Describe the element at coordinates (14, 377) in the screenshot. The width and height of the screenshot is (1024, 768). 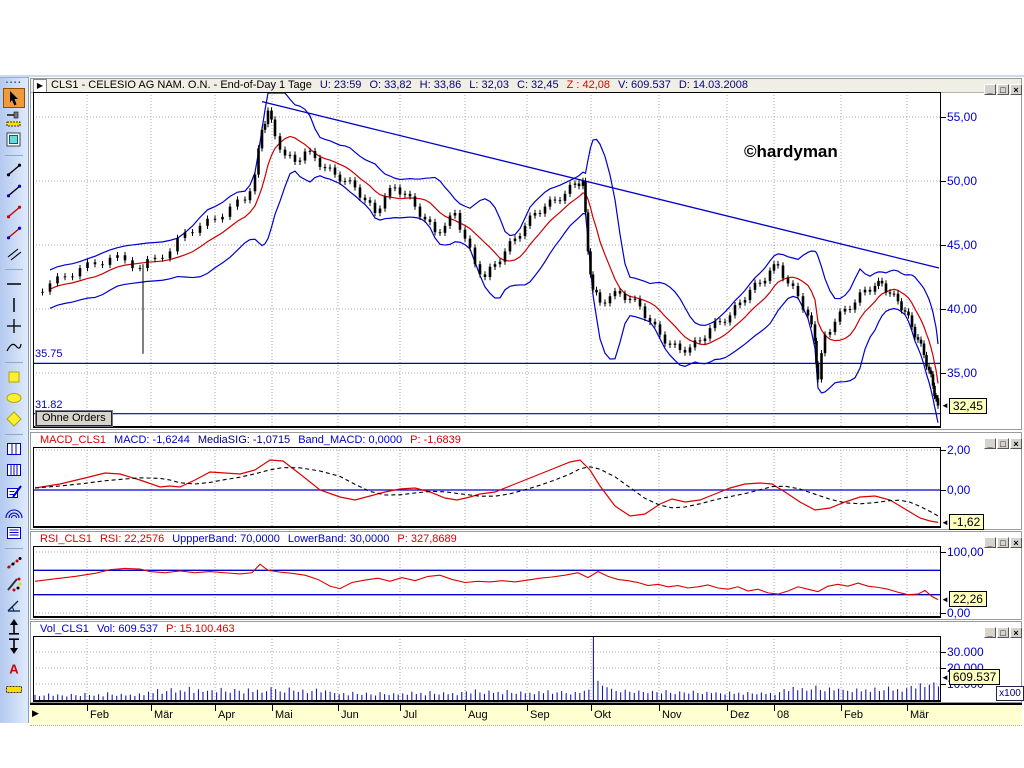
I see `rectangle-tool` at that location.